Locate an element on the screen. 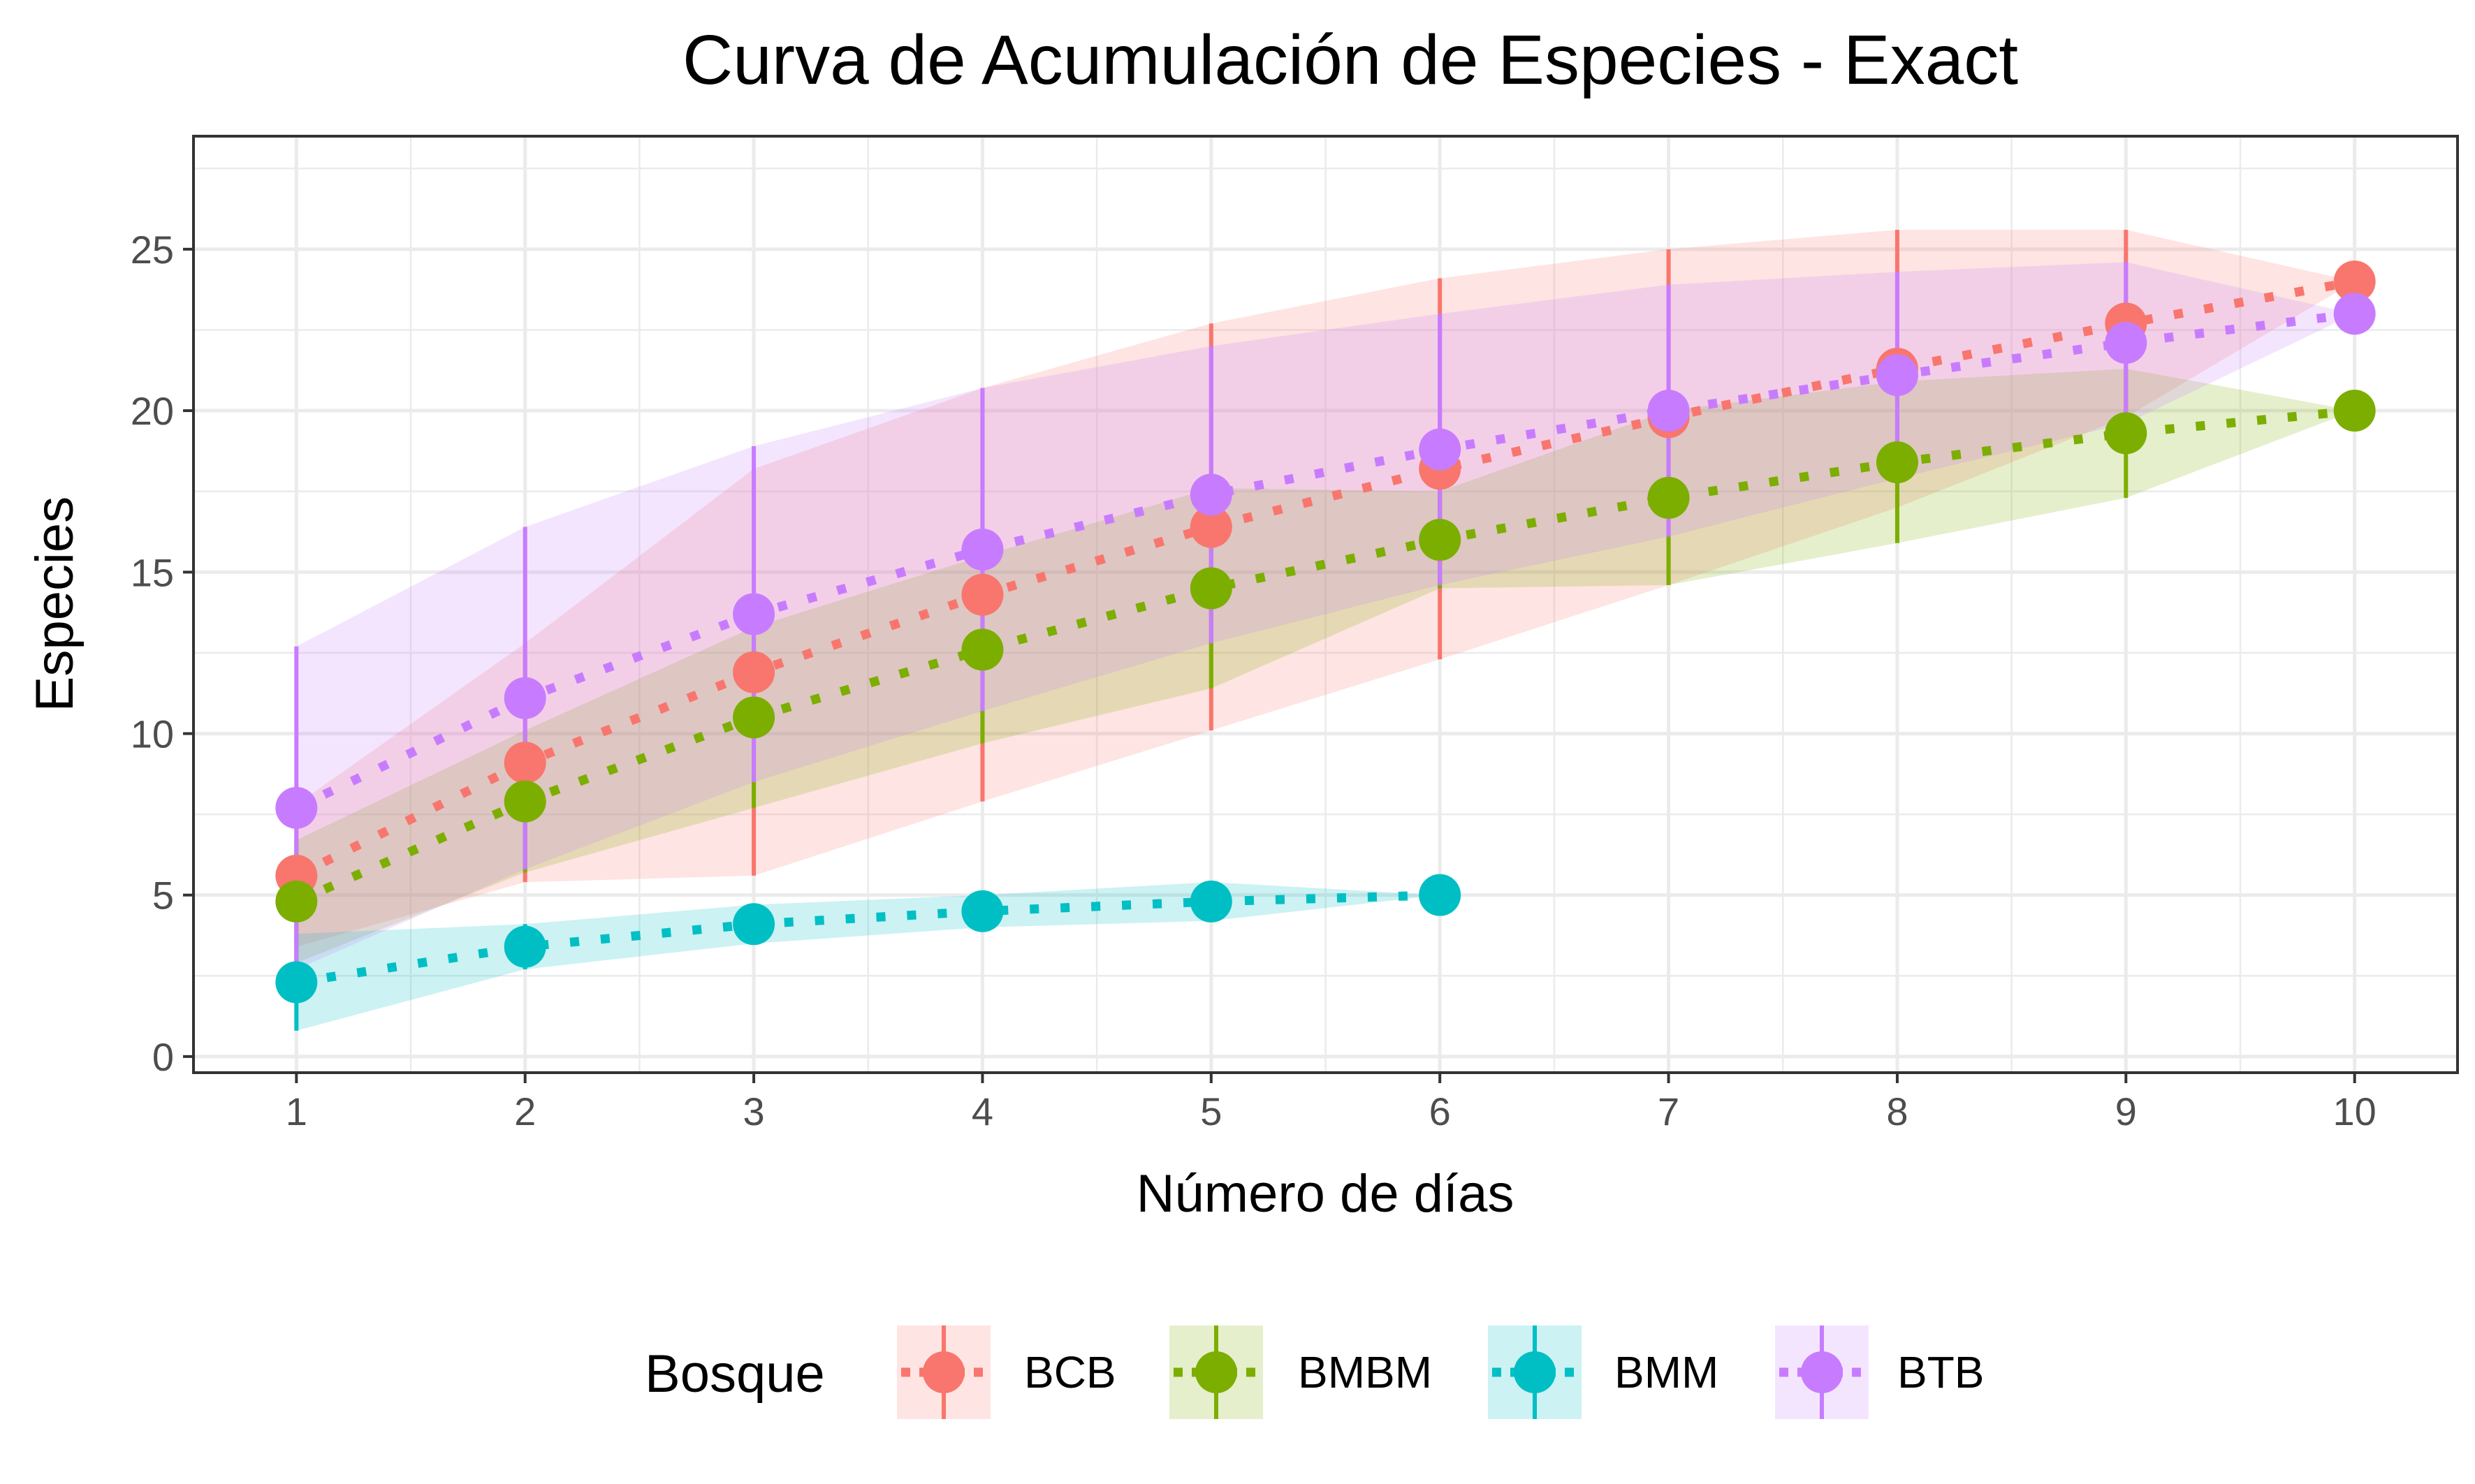 The height and width of the screenshot is (1484, 2475). x-axis-title: Número de días is located at coordinates (1325, 1194).